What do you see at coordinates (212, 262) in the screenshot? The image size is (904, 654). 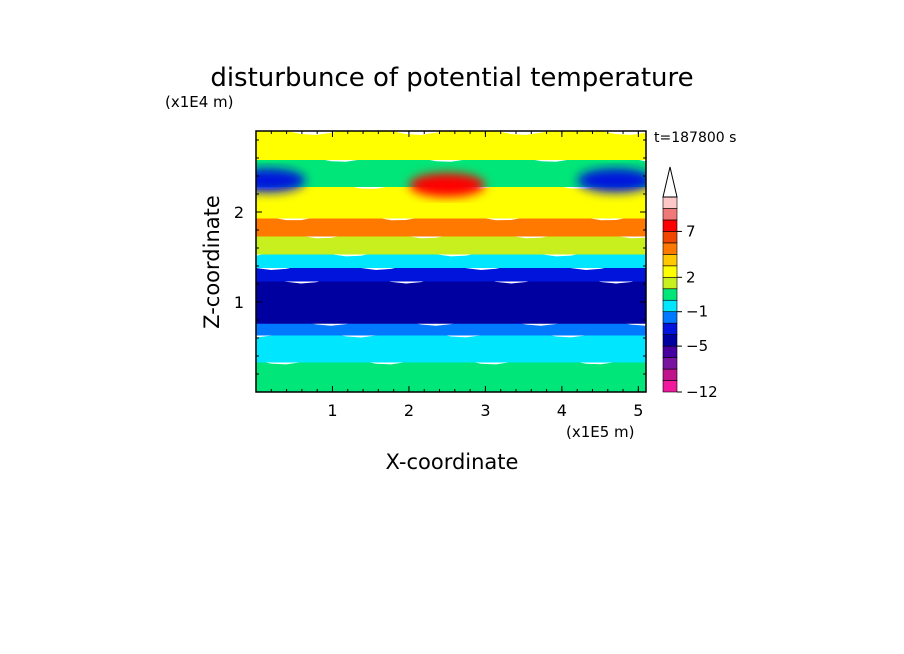 I see `y-axis-label: Z-coordinate` at bounding box center [212, 262].